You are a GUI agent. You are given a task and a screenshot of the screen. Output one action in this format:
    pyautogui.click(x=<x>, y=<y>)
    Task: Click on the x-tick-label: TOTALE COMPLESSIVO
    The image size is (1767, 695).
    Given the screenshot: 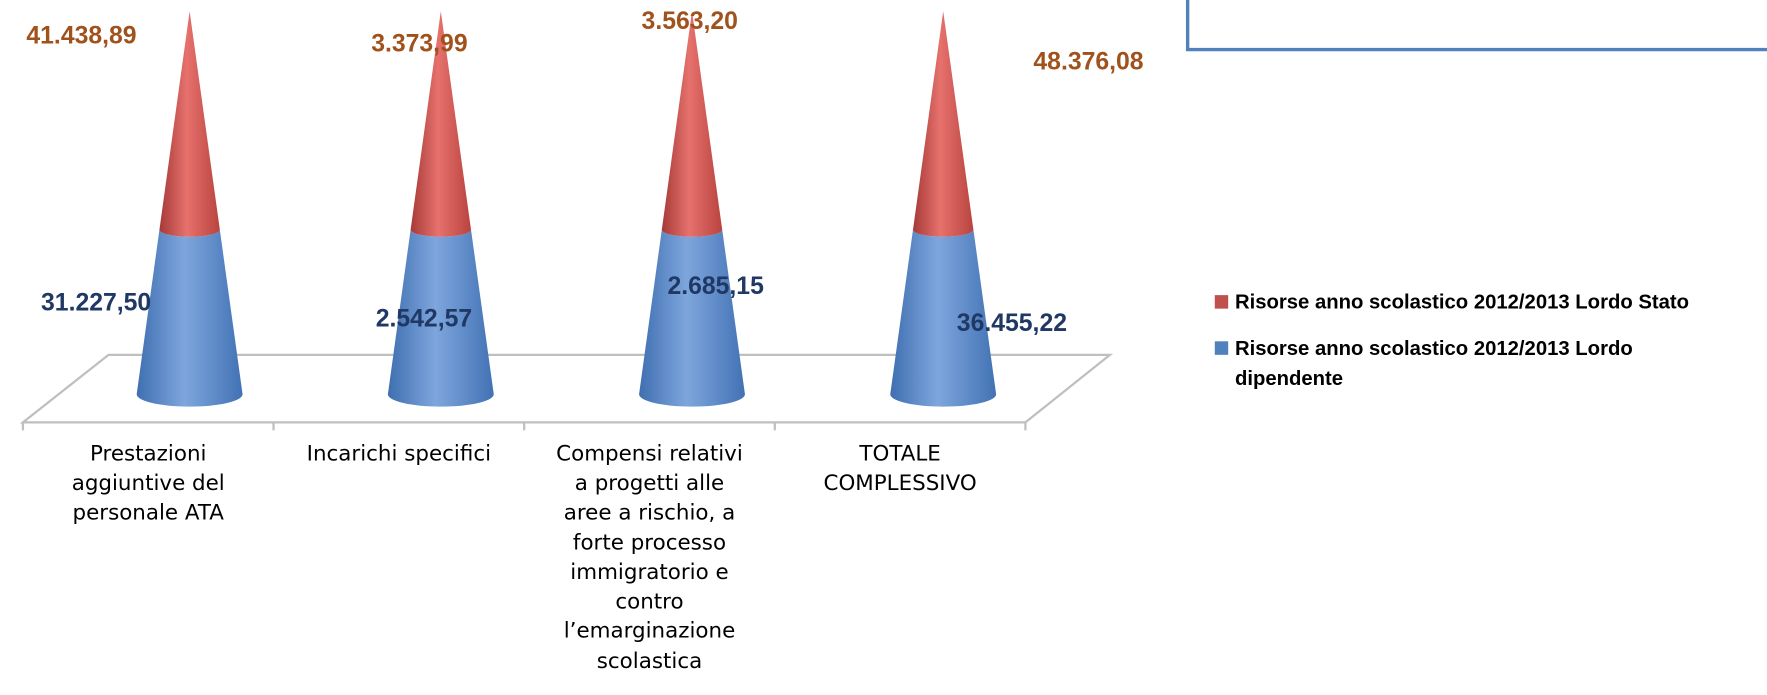 What is the action you would take?
    pyautogui.click(x=900, y=468)
    